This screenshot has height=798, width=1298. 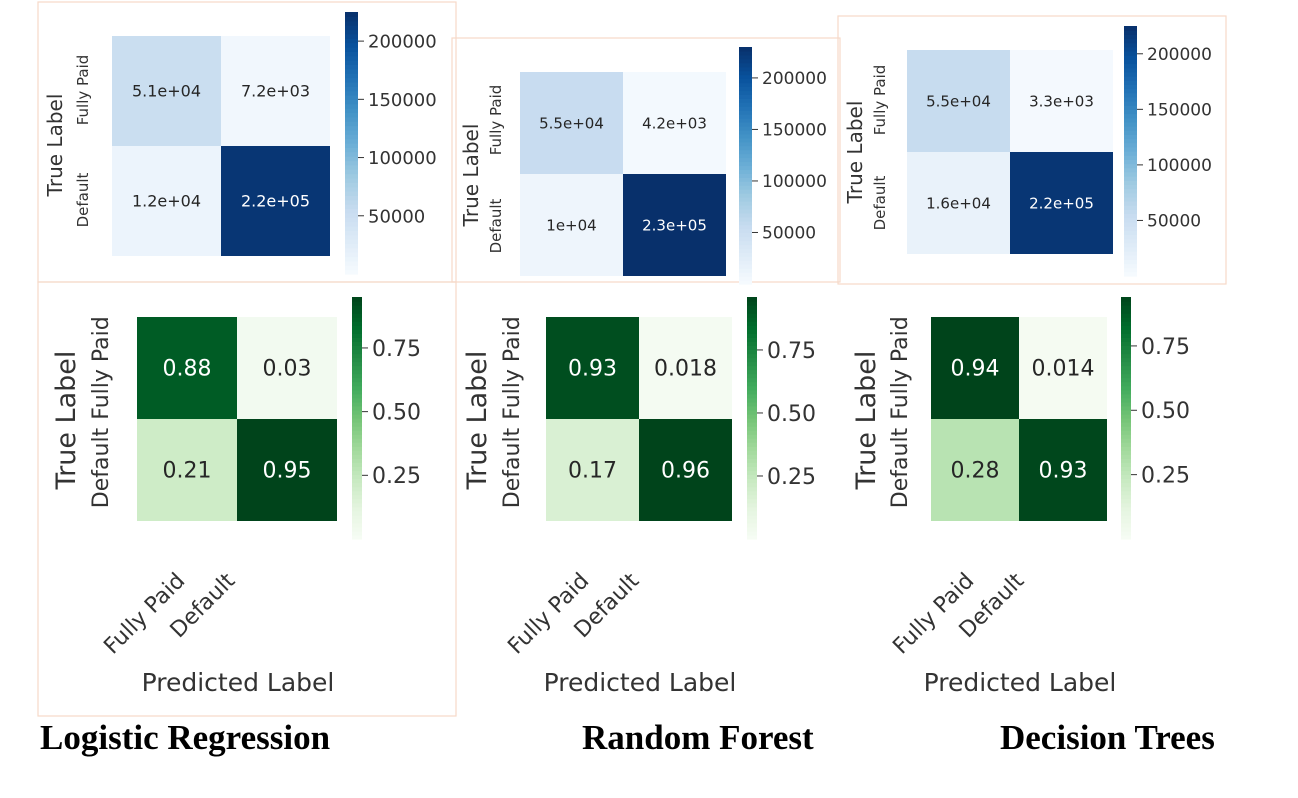 What do you see at coordinates (55, 146) in the screenshot?
I see `panel-1-ylabel: True Label` at bounding box center [55, 146].